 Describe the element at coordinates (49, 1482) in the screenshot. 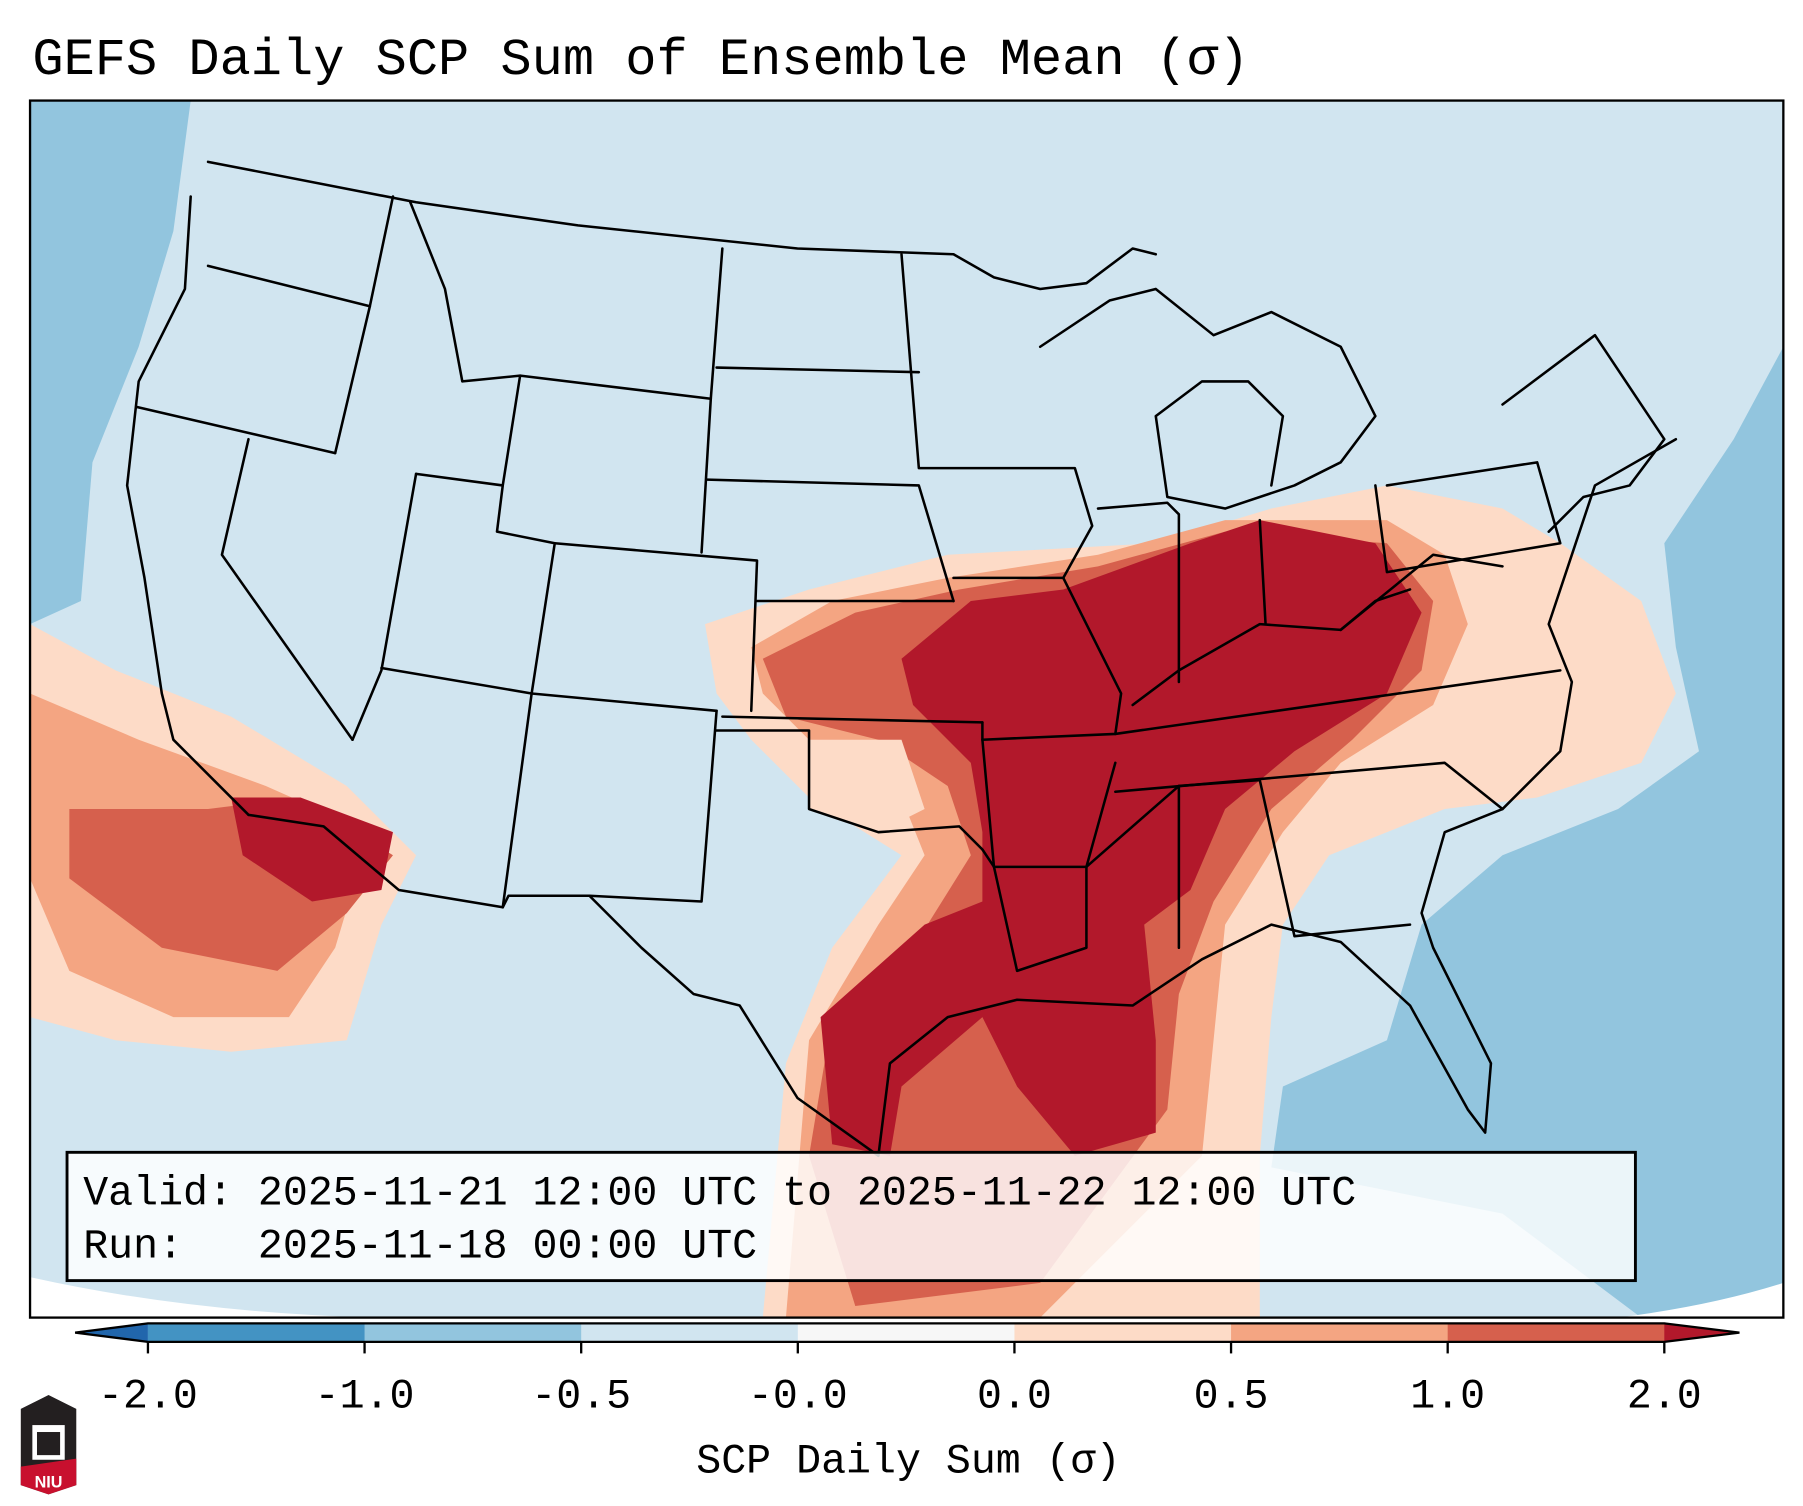

I see `logo-text: NIU` at that location.